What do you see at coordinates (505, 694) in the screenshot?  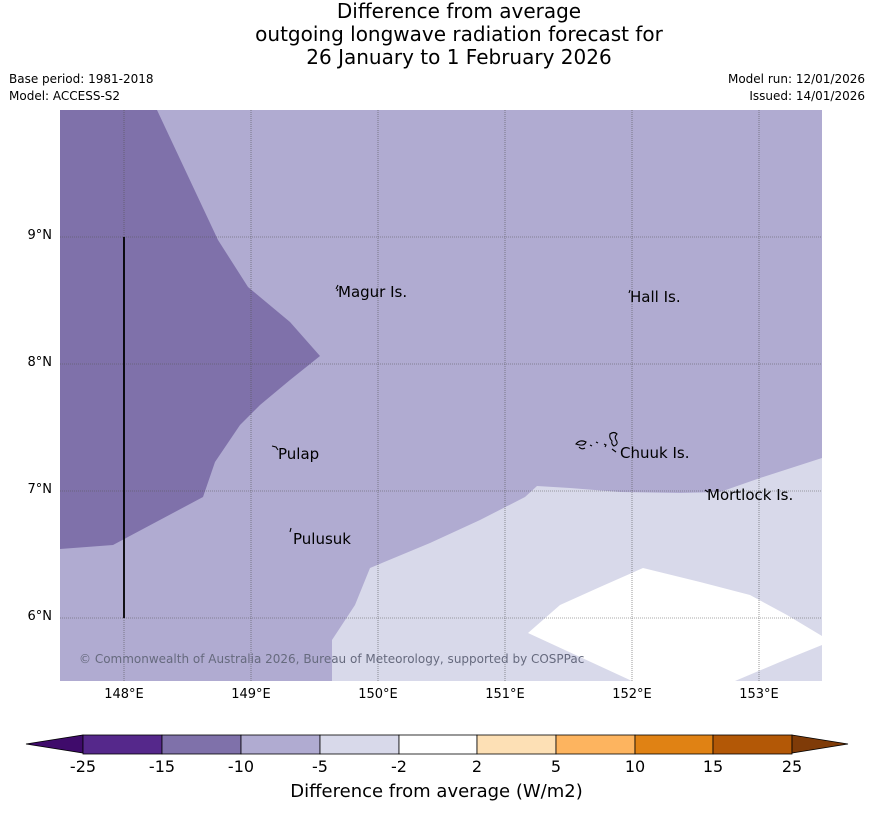 I see `lon-label-151e: 151°E` at bounding box center [505, 694].